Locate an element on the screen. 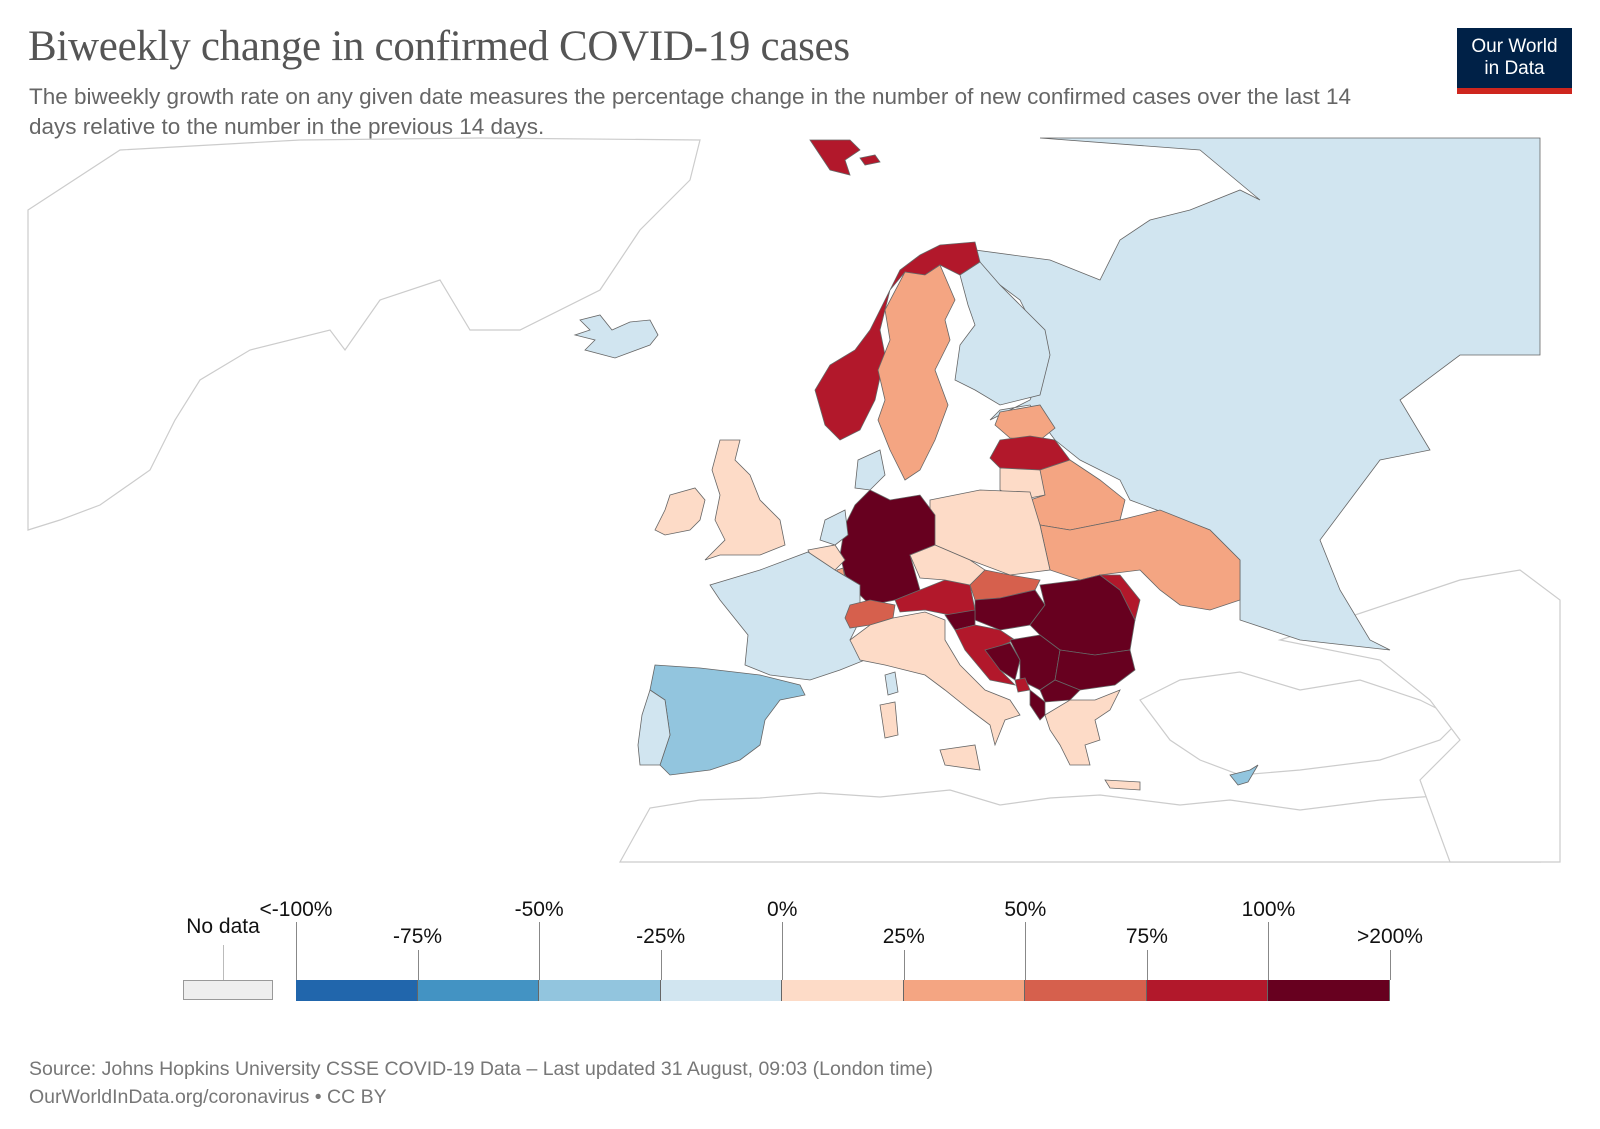 This screenshot has width=1600, height=1129. country-cyprus is located at coordinates (1244, 775).